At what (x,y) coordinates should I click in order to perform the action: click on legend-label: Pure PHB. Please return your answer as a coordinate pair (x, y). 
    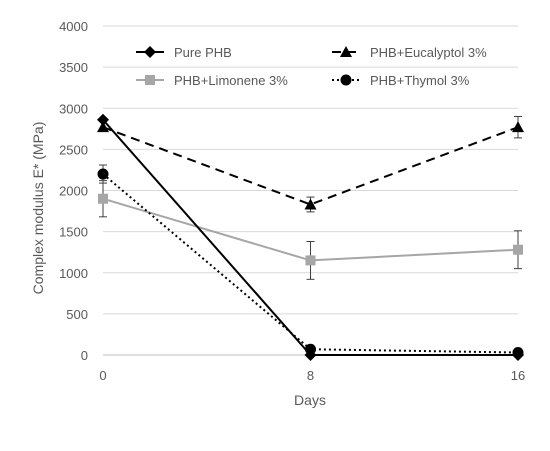
    Looking at the image, I should click on (203, 52).